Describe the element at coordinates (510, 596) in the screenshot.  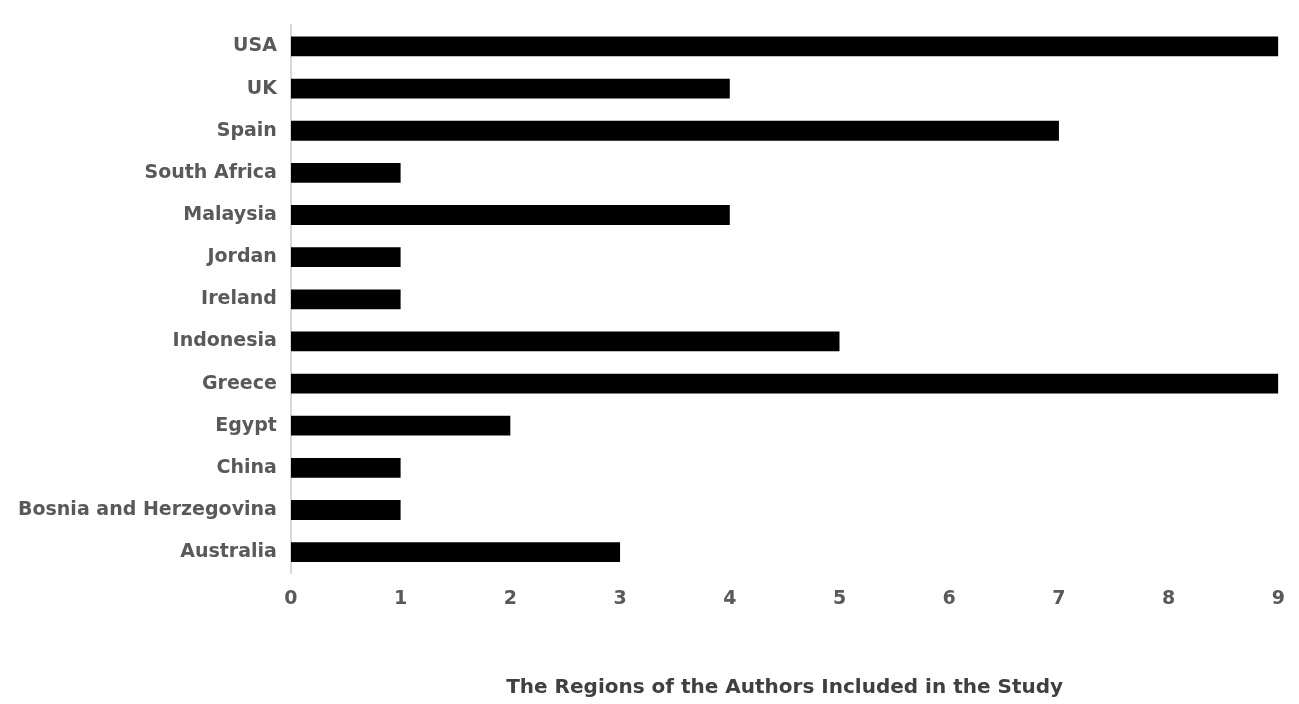
I see `x-tick-label: 2` at that location.